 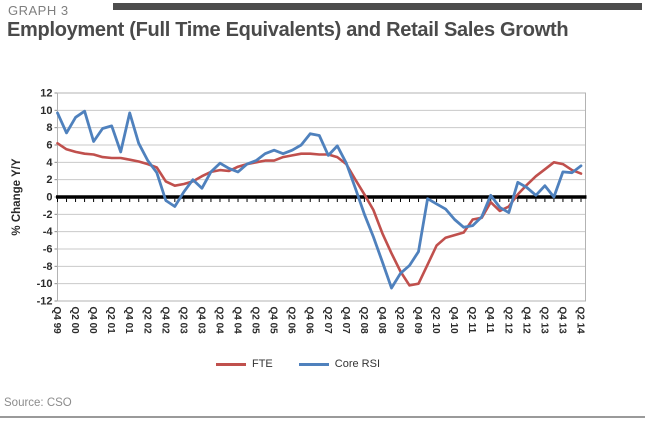 What do you see at coordinates (110, 321) in the screenshot?
I see `x-tick-label: Q2 01` at bounding box center [110, 321].